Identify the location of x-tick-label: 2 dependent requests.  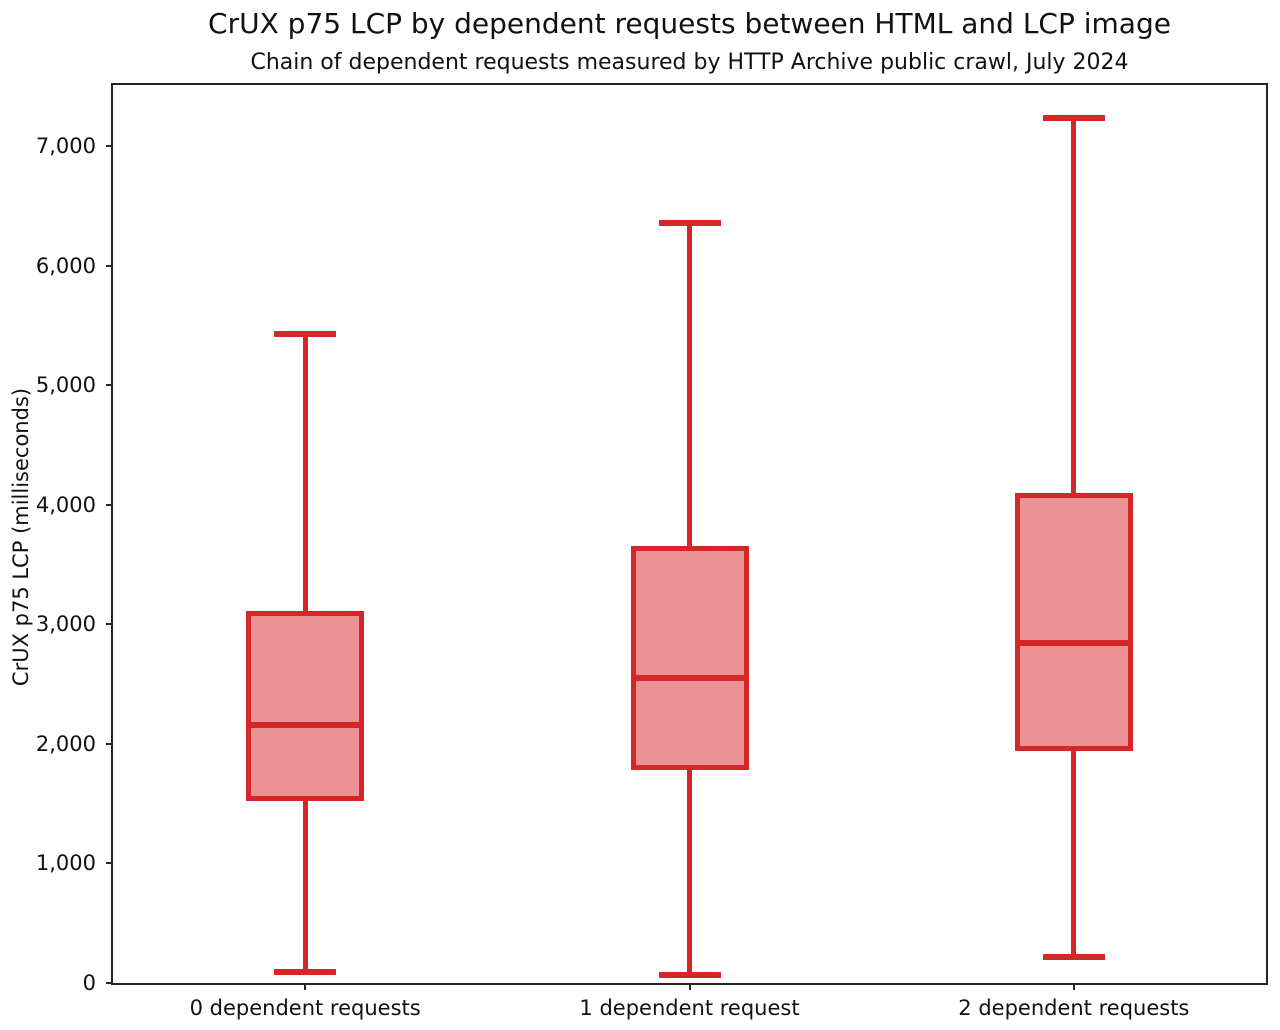
(1074, 1008).